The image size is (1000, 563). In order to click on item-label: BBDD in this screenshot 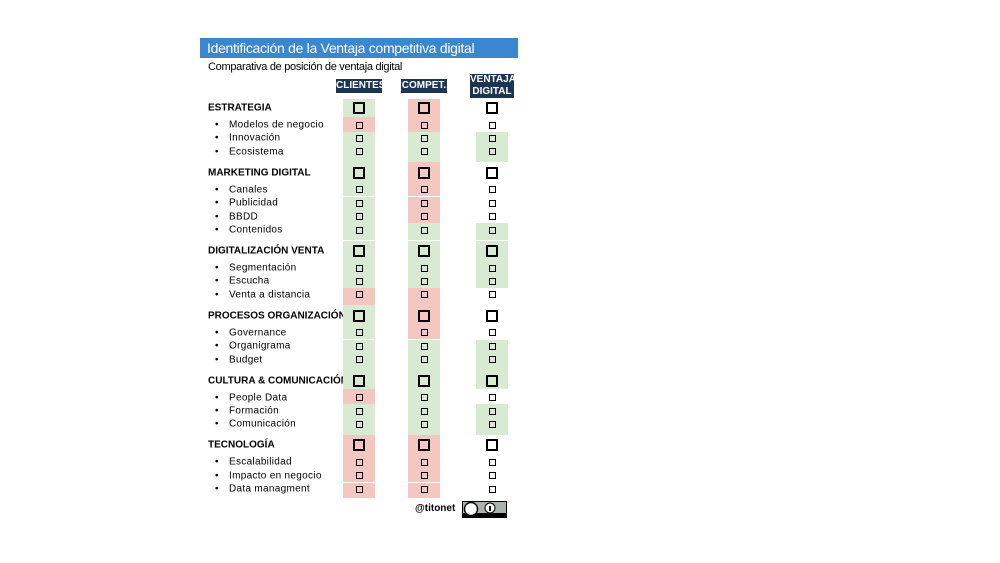, I will do `click(243, 217)`.